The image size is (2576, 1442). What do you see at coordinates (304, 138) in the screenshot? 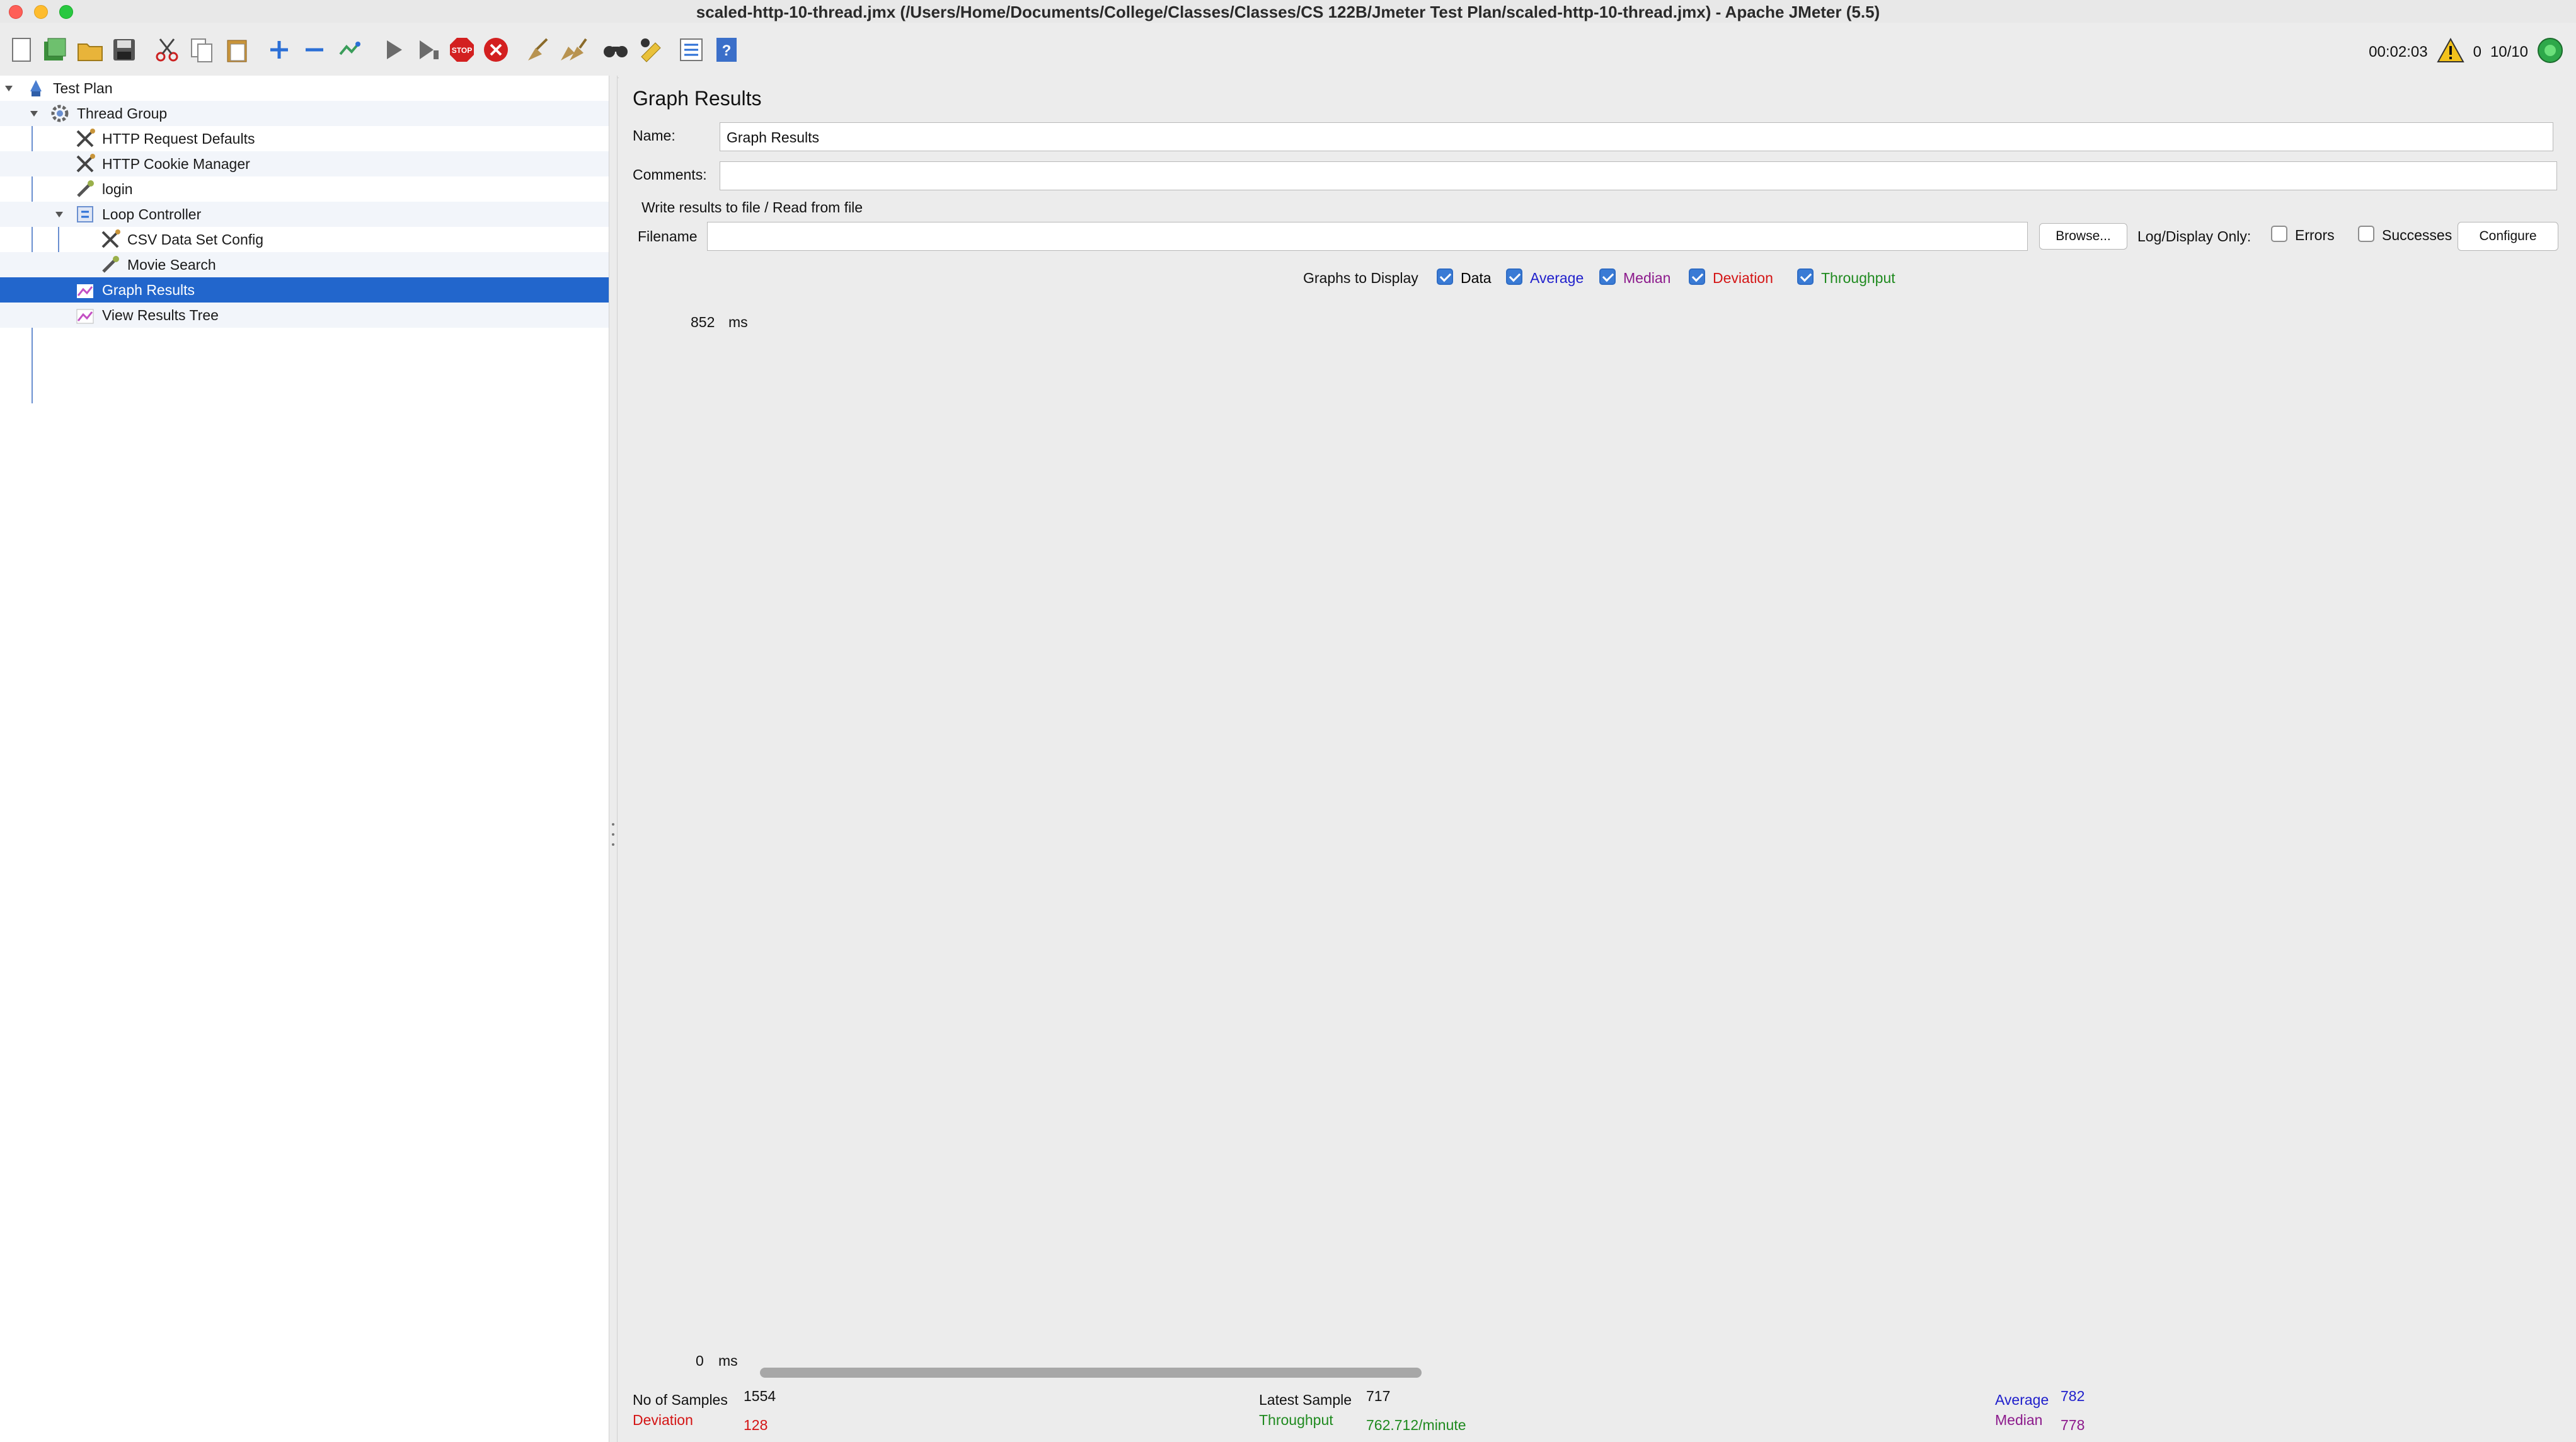
I see `tree-item-http-request-defaults: HTTP Request Defaults` at bounding box center [304, 138].